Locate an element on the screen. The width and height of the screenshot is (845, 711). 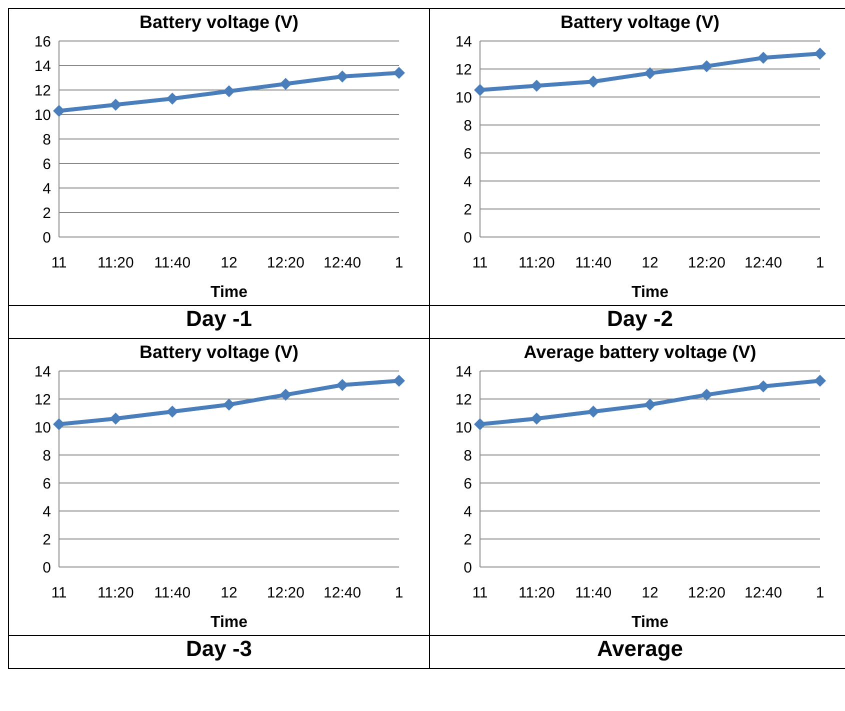
text: Day -3 is located at coordinates (219, 648).